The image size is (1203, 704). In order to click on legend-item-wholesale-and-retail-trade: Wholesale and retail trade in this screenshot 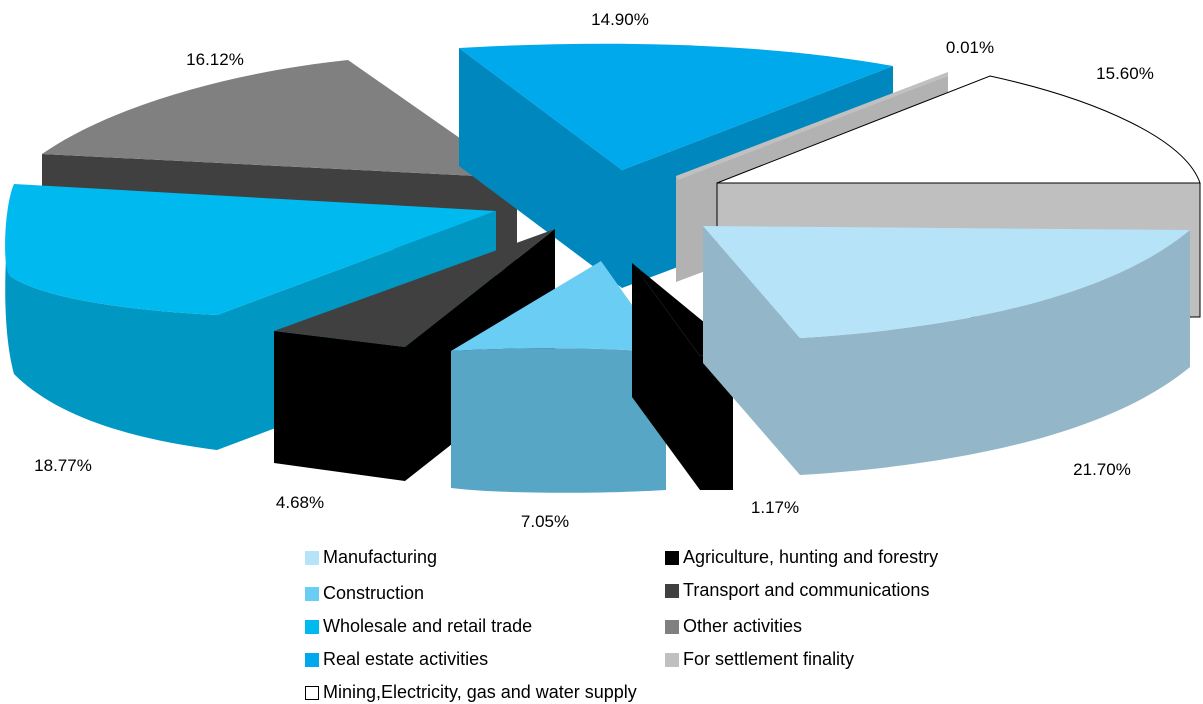, I will do `click(418, 626)`.